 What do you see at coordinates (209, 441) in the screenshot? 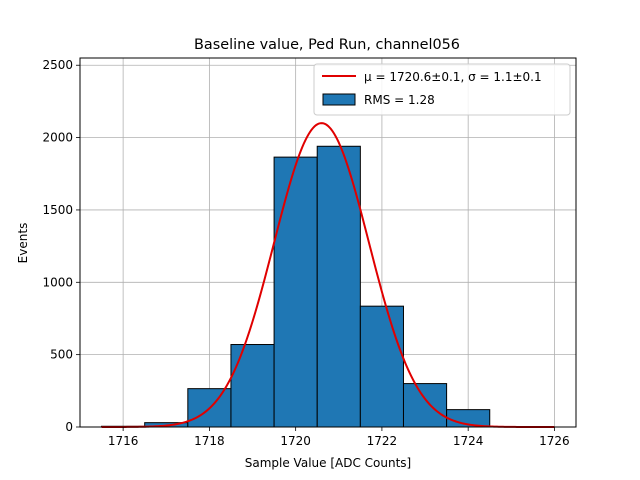
I see `x-tick-label: 1718` at bounding box center [209, 441].